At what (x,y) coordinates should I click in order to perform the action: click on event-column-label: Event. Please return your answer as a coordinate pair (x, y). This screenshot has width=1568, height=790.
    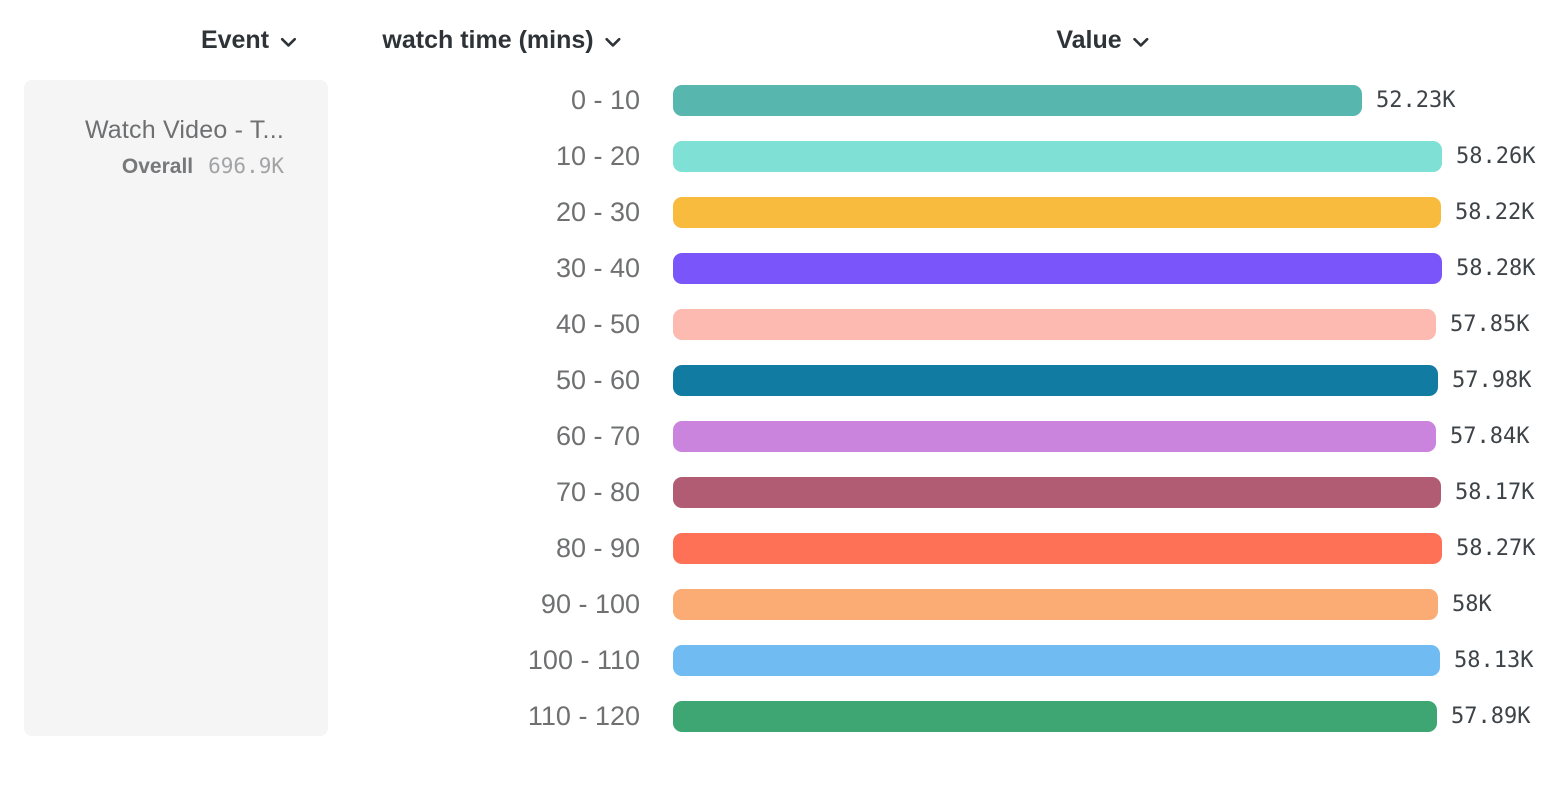
    Looking at the image, I should click on (235, 40).